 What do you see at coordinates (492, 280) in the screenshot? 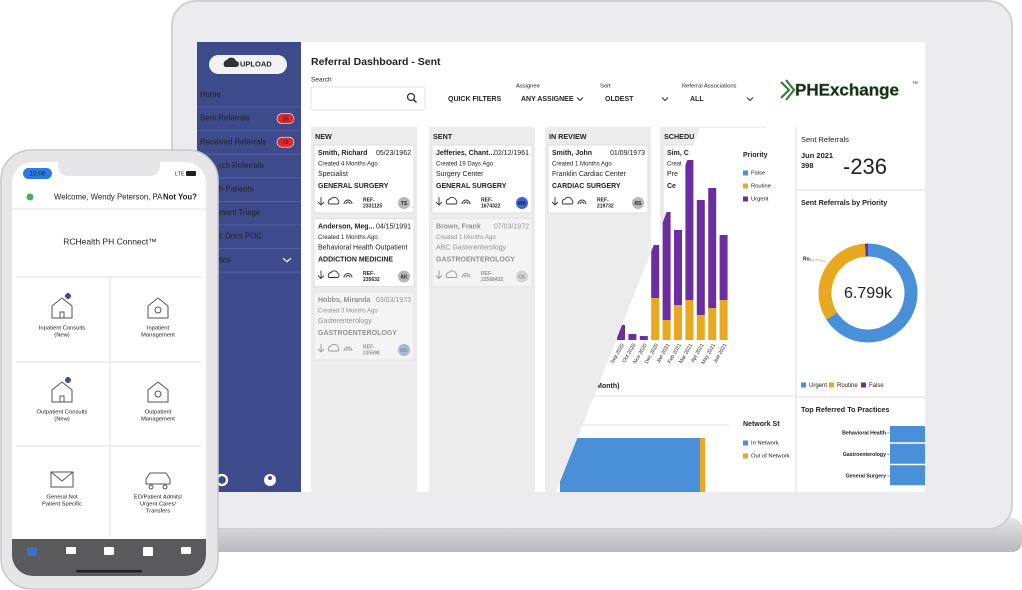
I see `ref-number: 22568432` at bounding box center [492, 280].